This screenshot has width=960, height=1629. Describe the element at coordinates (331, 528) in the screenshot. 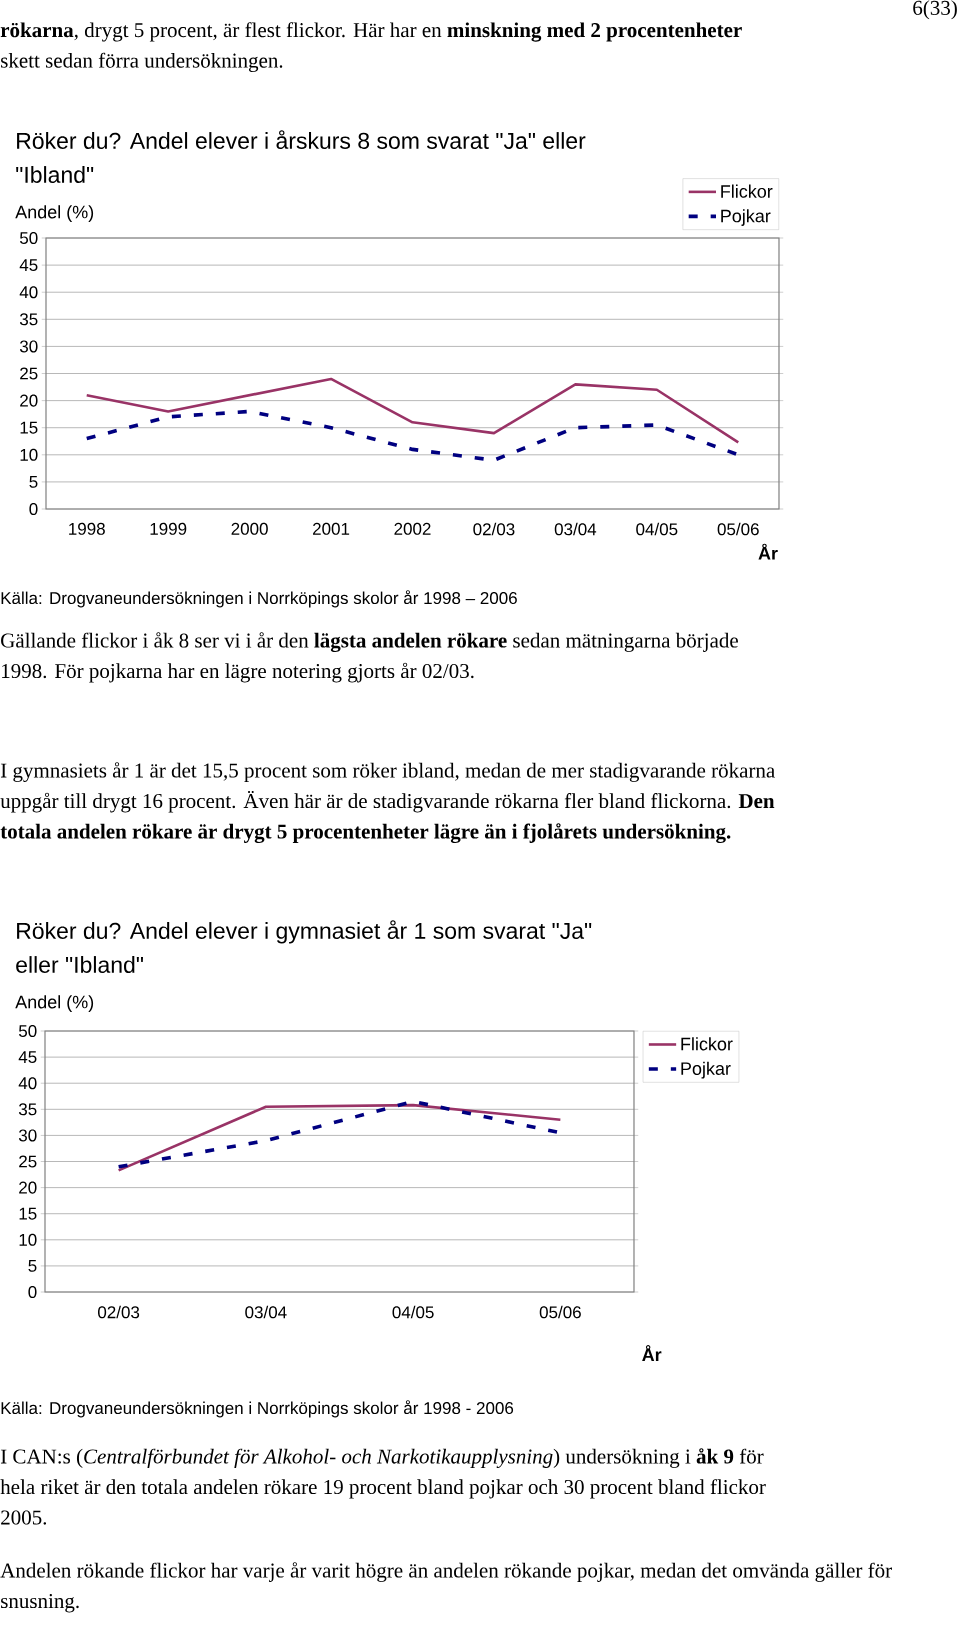

I see `x-tick-label: 2001` at that location.